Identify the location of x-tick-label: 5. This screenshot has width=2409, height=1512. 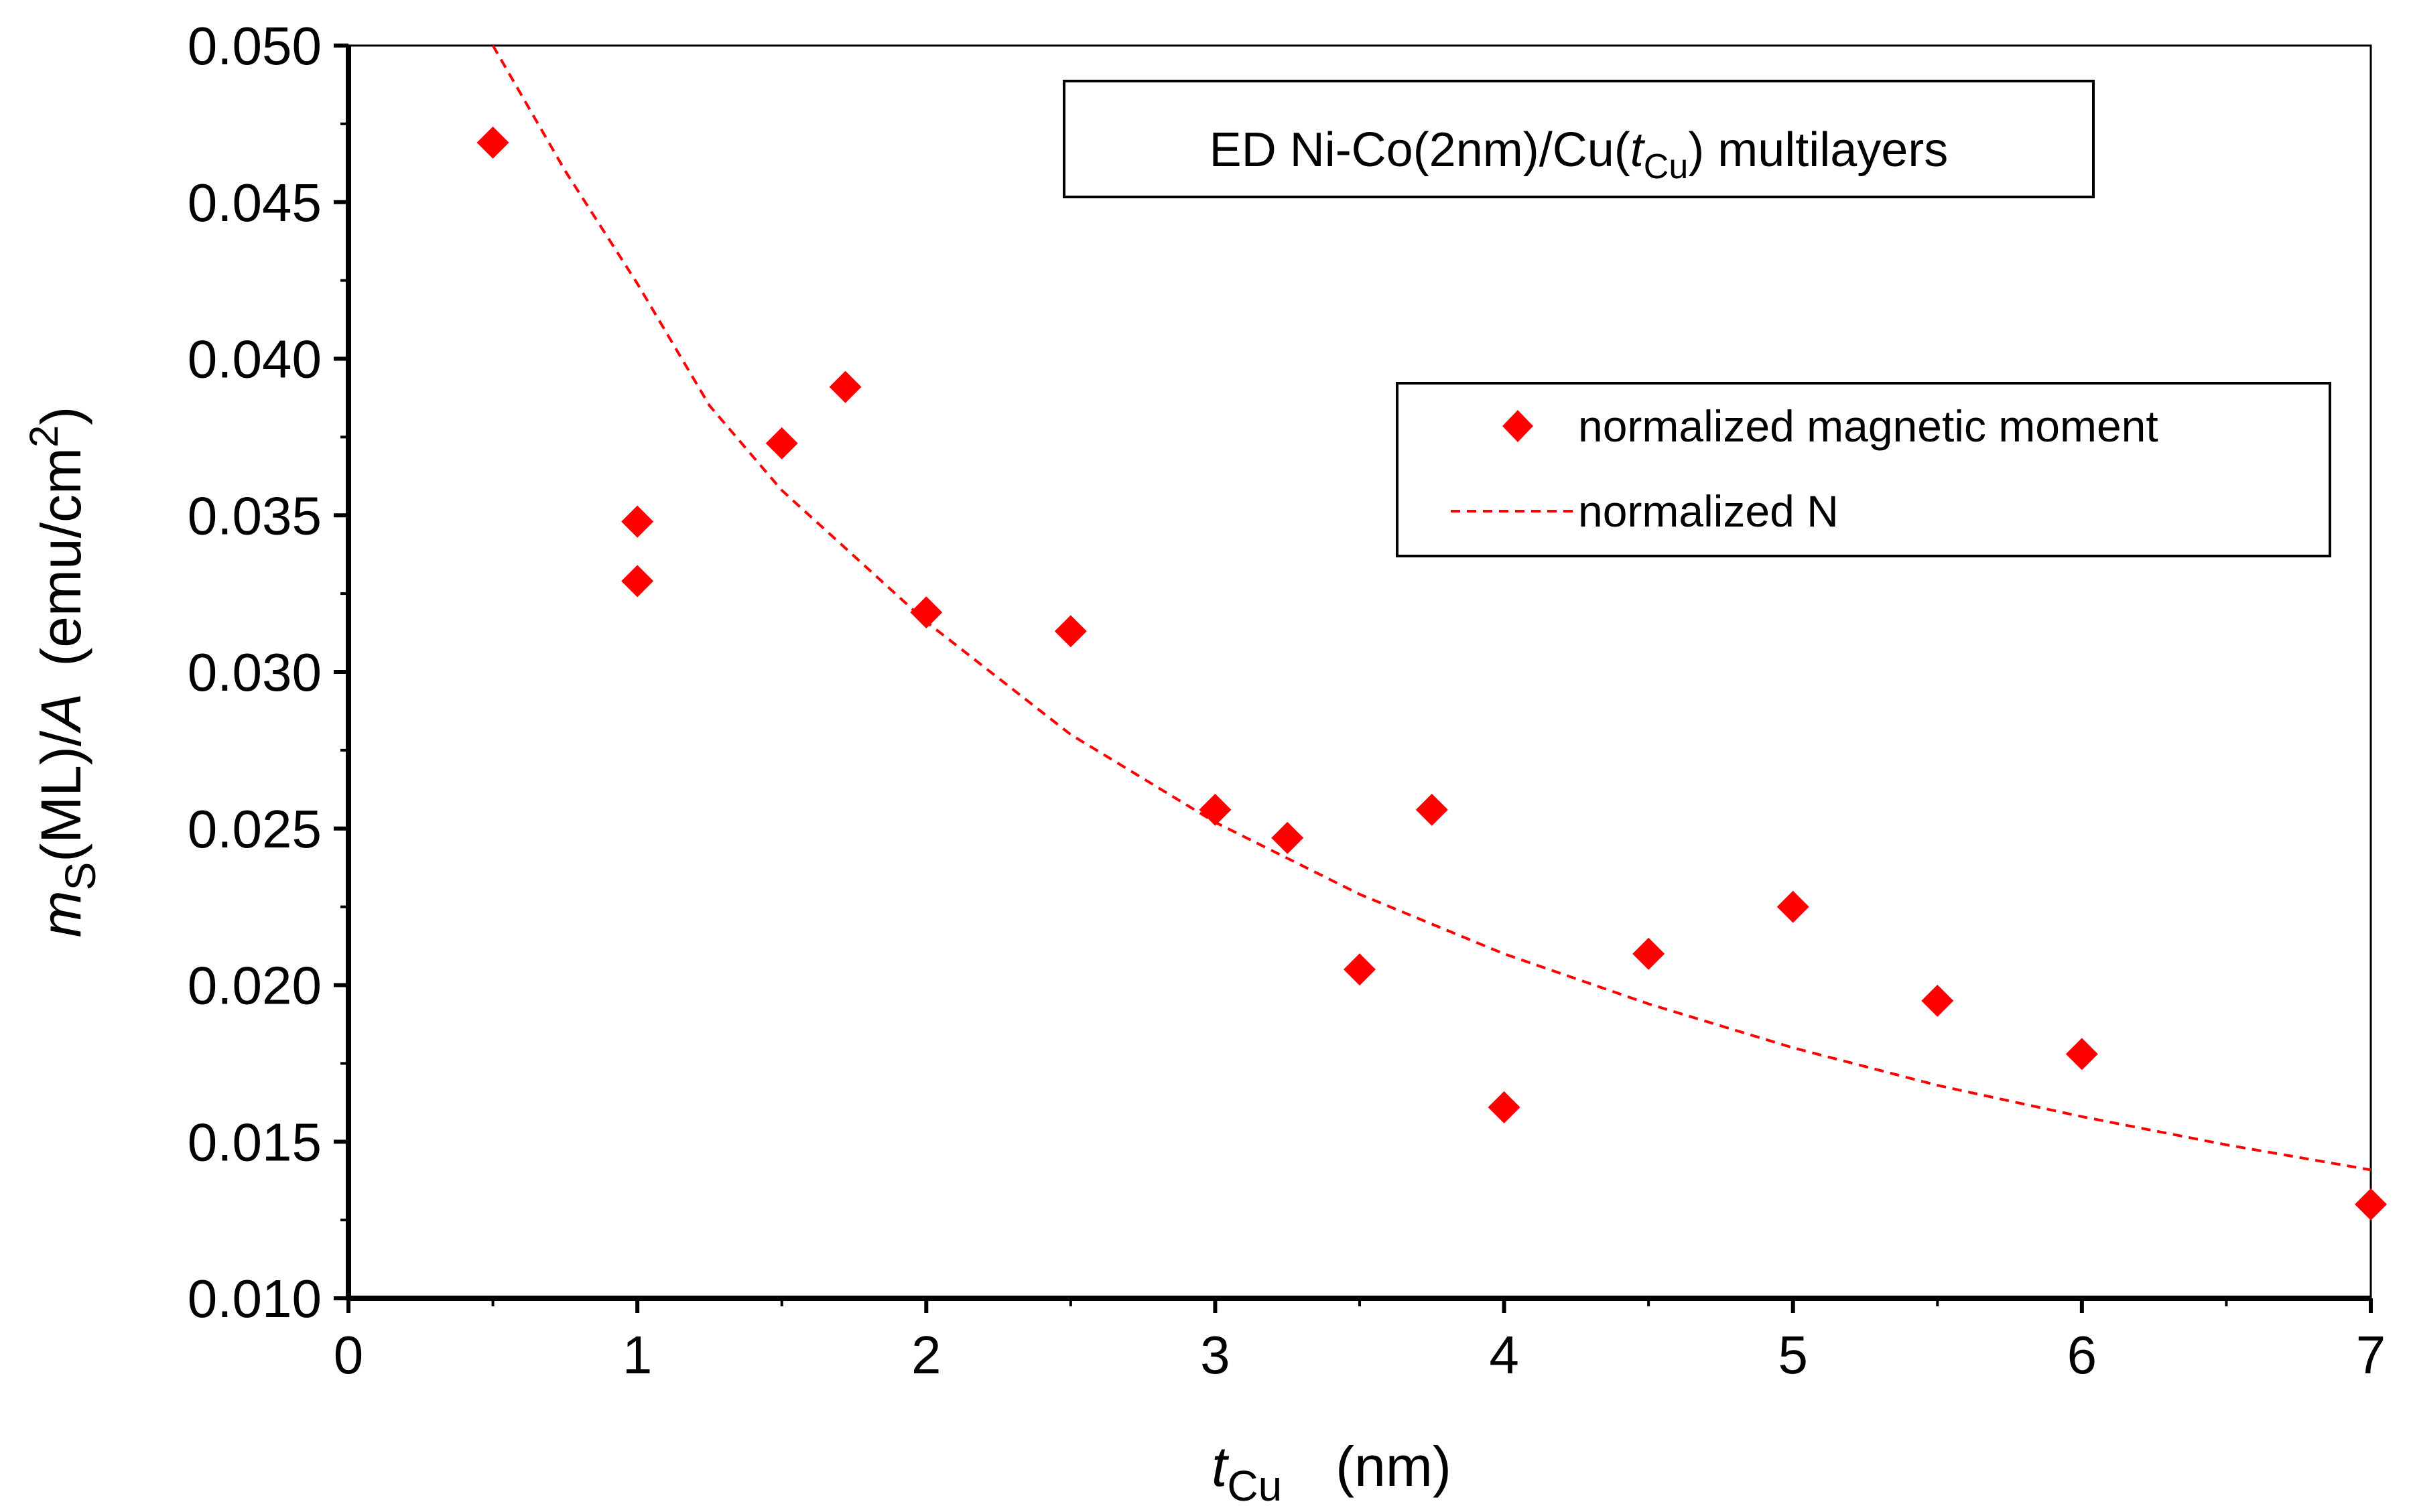
(1793, 1355).